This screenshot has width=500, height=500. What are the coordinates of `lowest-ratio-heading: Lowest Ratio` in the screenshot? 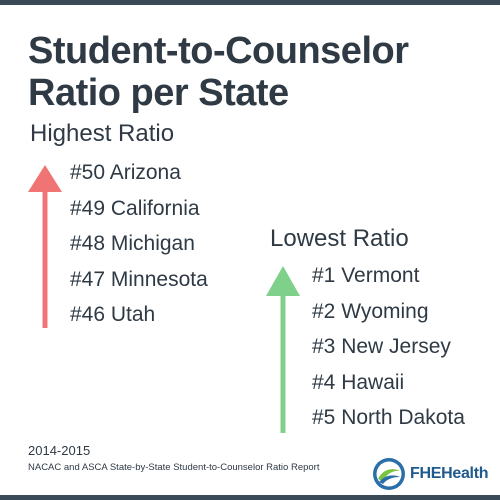 It's located at (339, 238).